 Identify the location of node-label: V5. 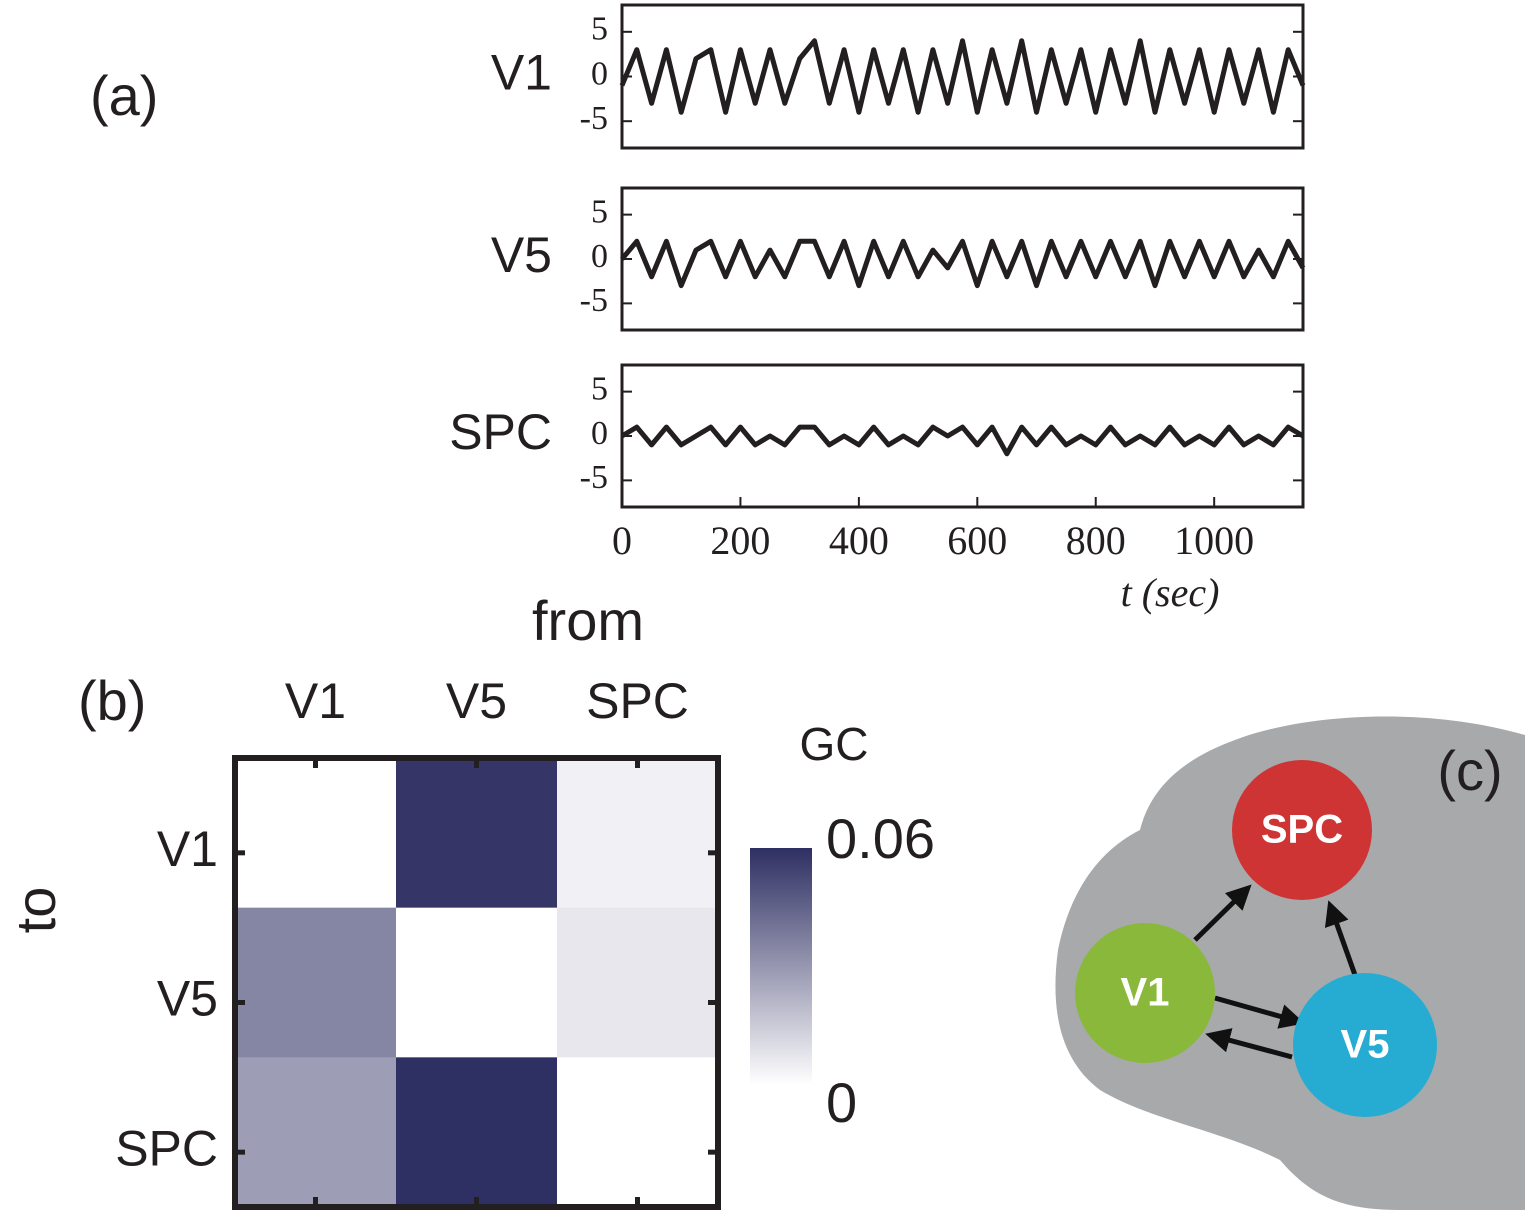
(1365, 1045).